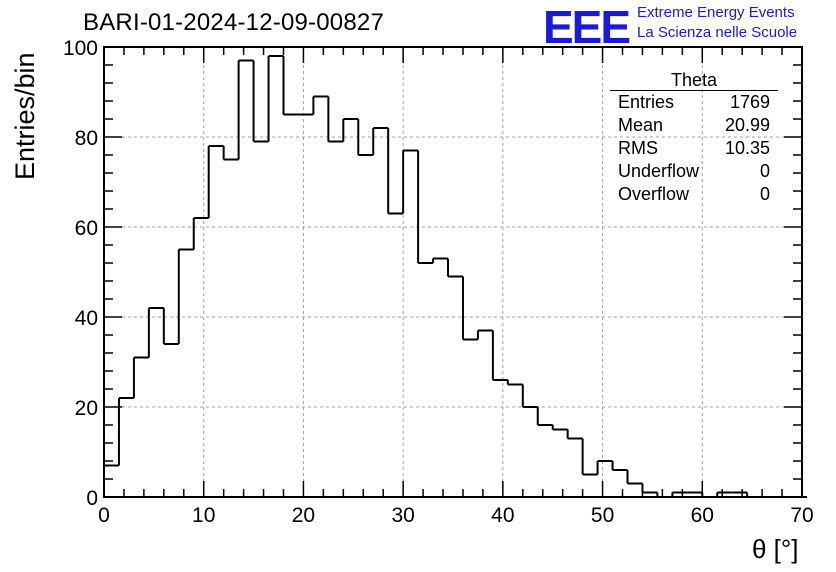 The width and height of the screenshot is (836, 572). What do you see at coordinates (694, 80) in the screenshot?
I see `stats-title: Theta` at bounding box center [694, 80].